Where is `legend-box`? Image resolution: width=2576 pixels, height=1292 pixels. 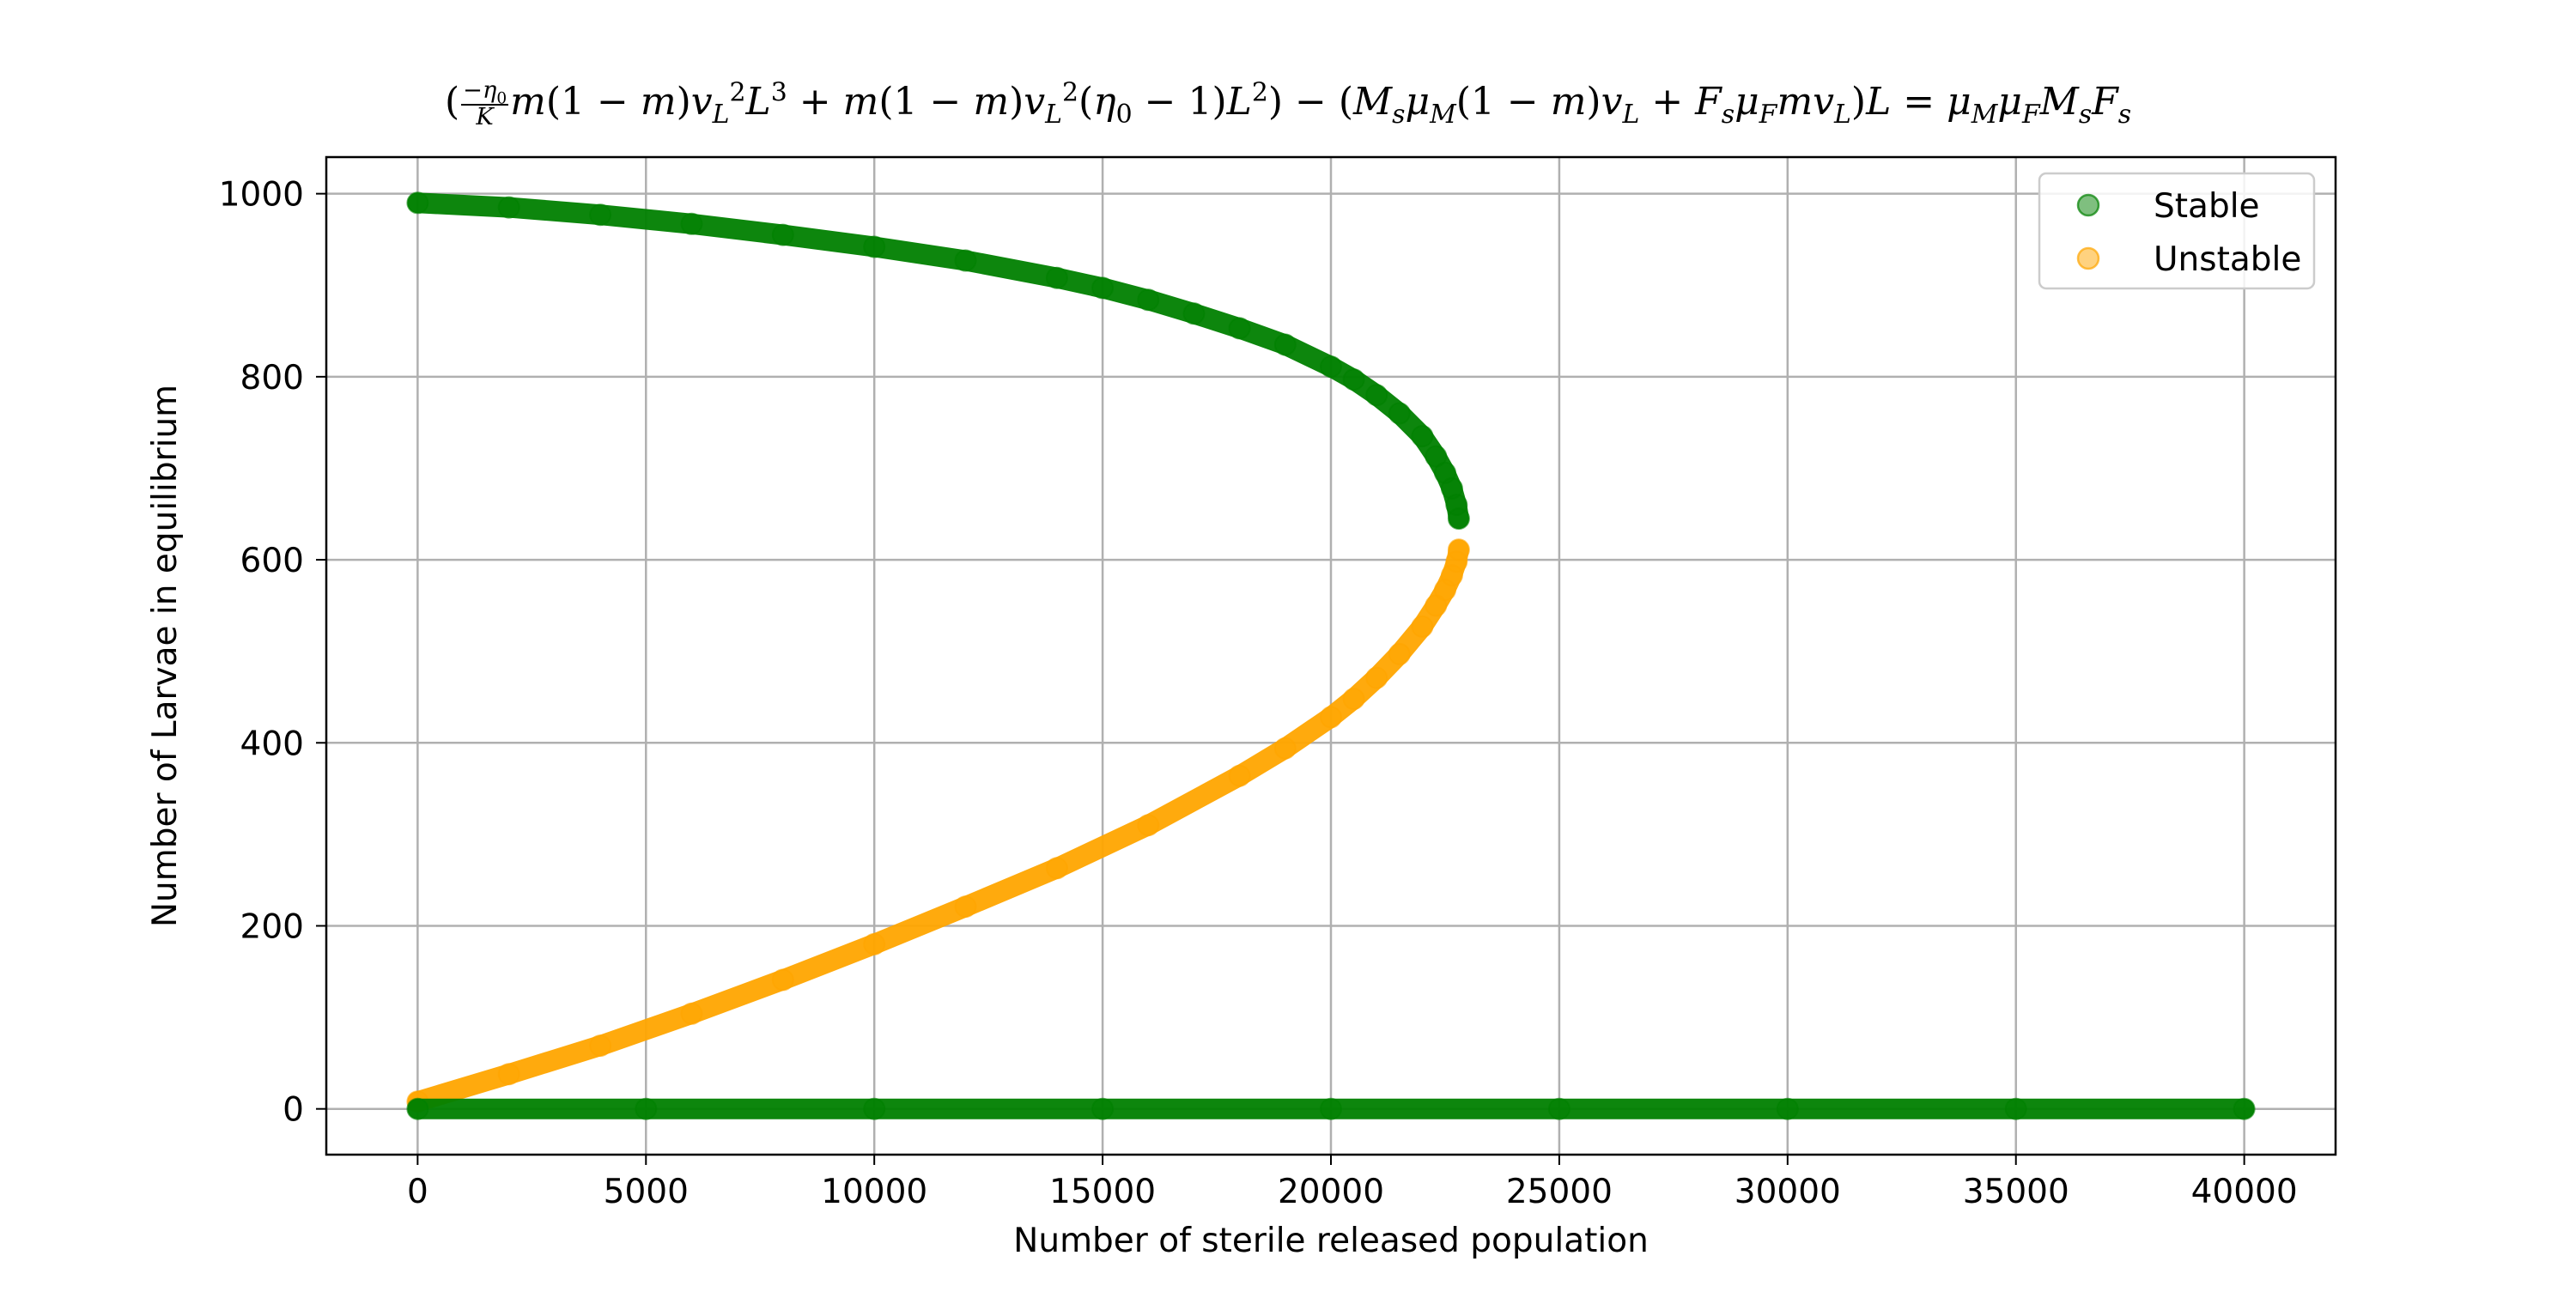 legend-box is located at coordinates (2177, 231).